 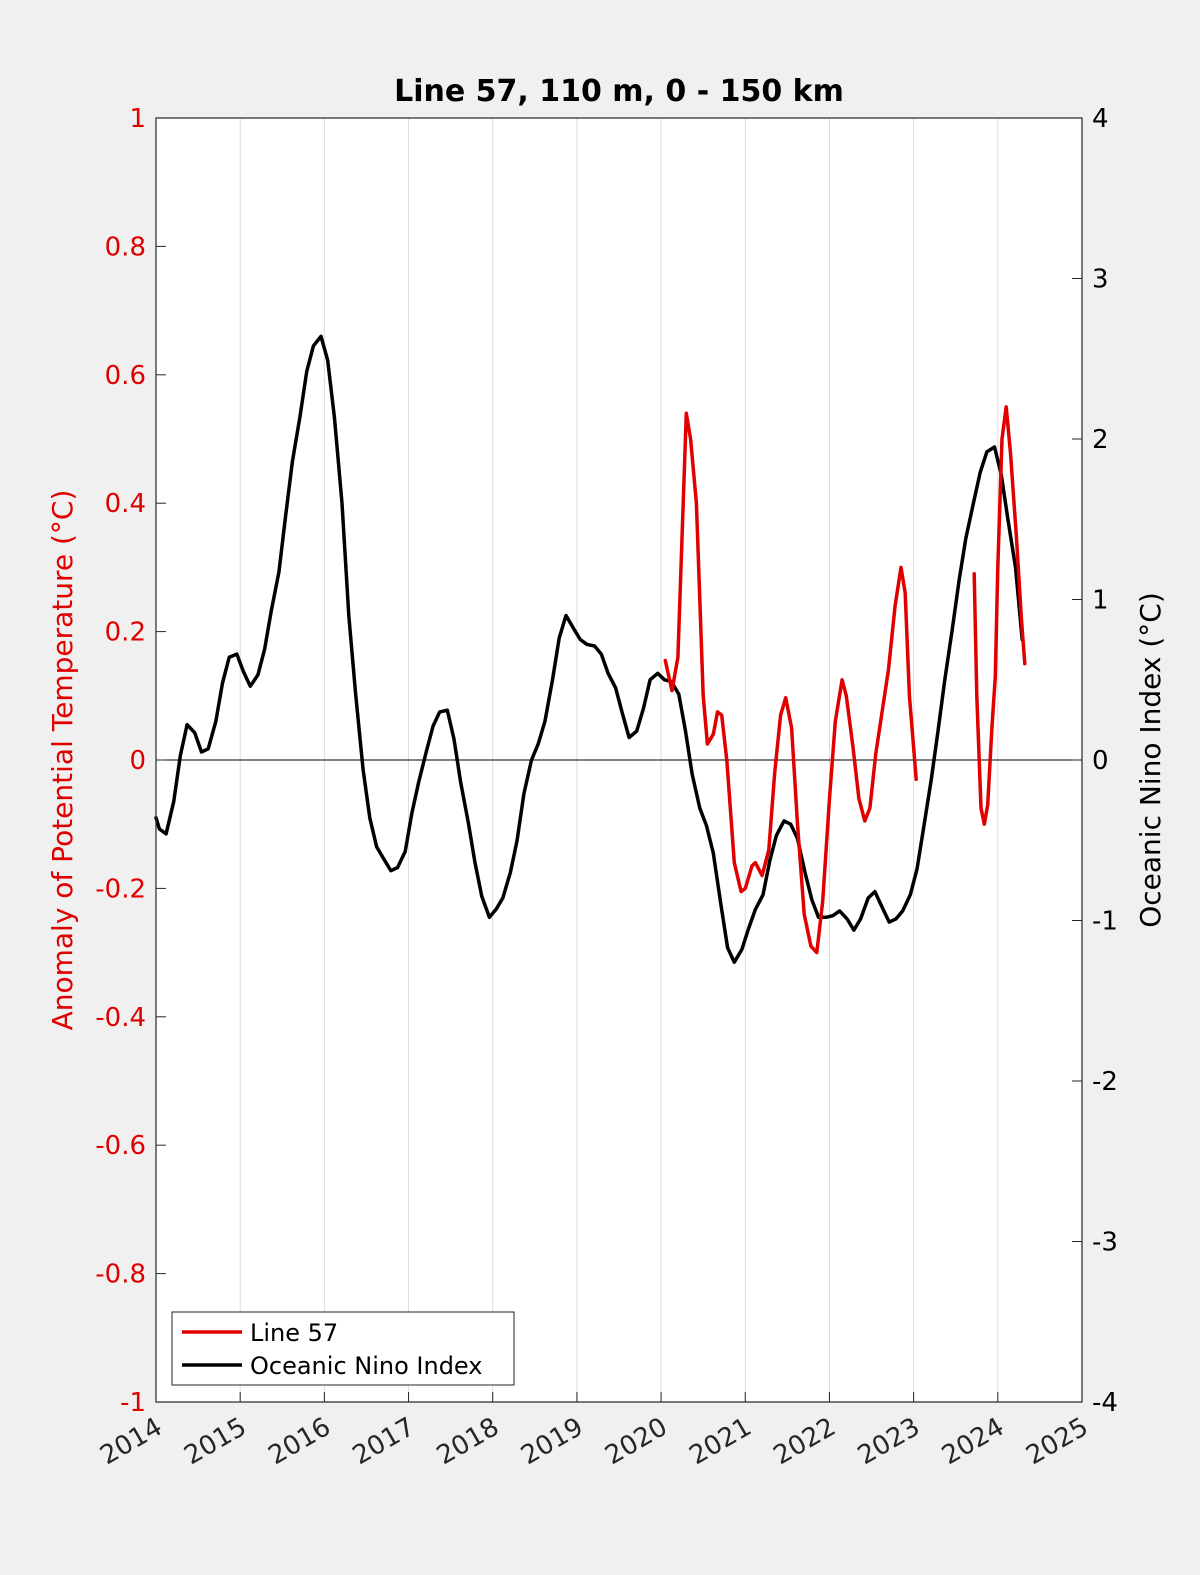 I want to click on y-right-tick-label: -1, so click(x=1105, y=922).